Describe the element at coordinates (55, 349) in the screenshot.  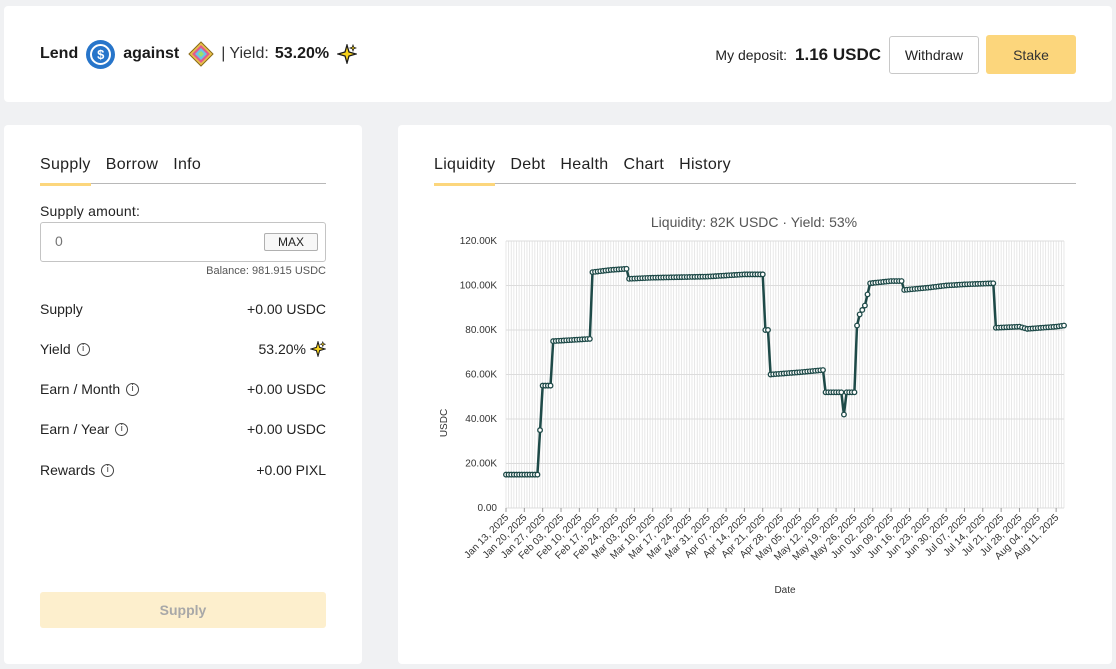
I see `yield-row-label: Yield` at that location.